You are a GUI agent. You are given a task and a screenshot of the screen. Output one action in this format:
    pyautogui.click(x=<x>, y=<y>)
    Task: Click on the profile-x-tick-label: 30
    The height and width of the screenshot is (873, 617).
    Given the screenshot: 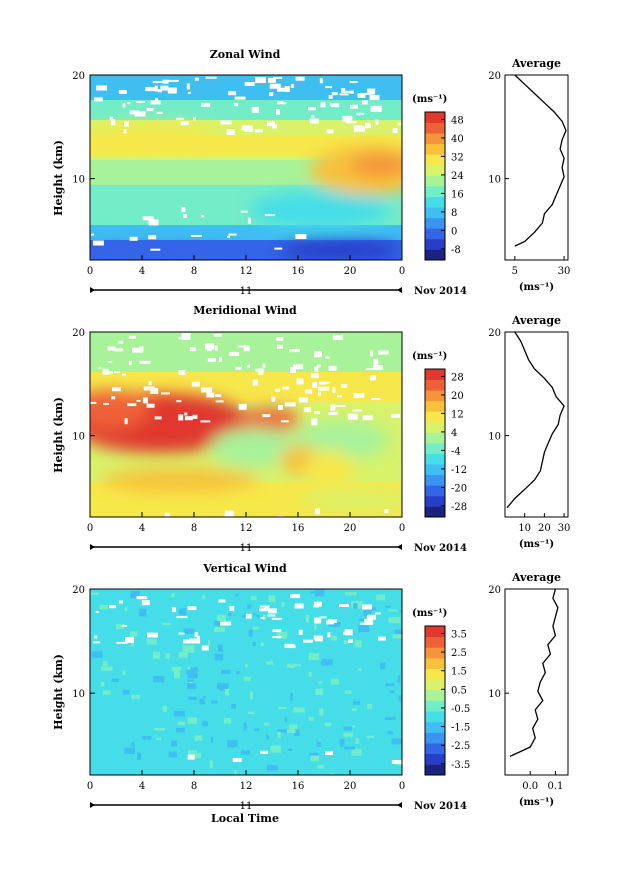 What is the action you would take?
    pyautogui.click(x=564, y=528)
    